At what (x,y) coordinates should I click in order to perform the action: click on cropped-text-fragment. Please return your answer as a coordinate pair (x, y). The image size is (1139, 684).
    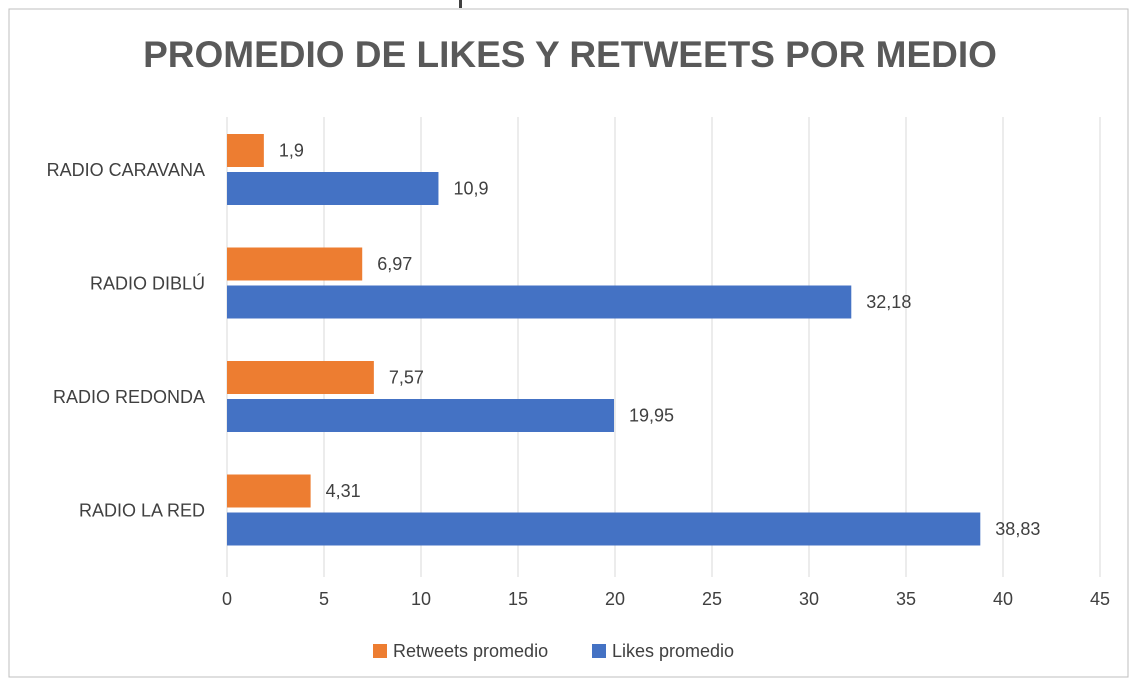
    Looking at the image, I should click on (460, 4).